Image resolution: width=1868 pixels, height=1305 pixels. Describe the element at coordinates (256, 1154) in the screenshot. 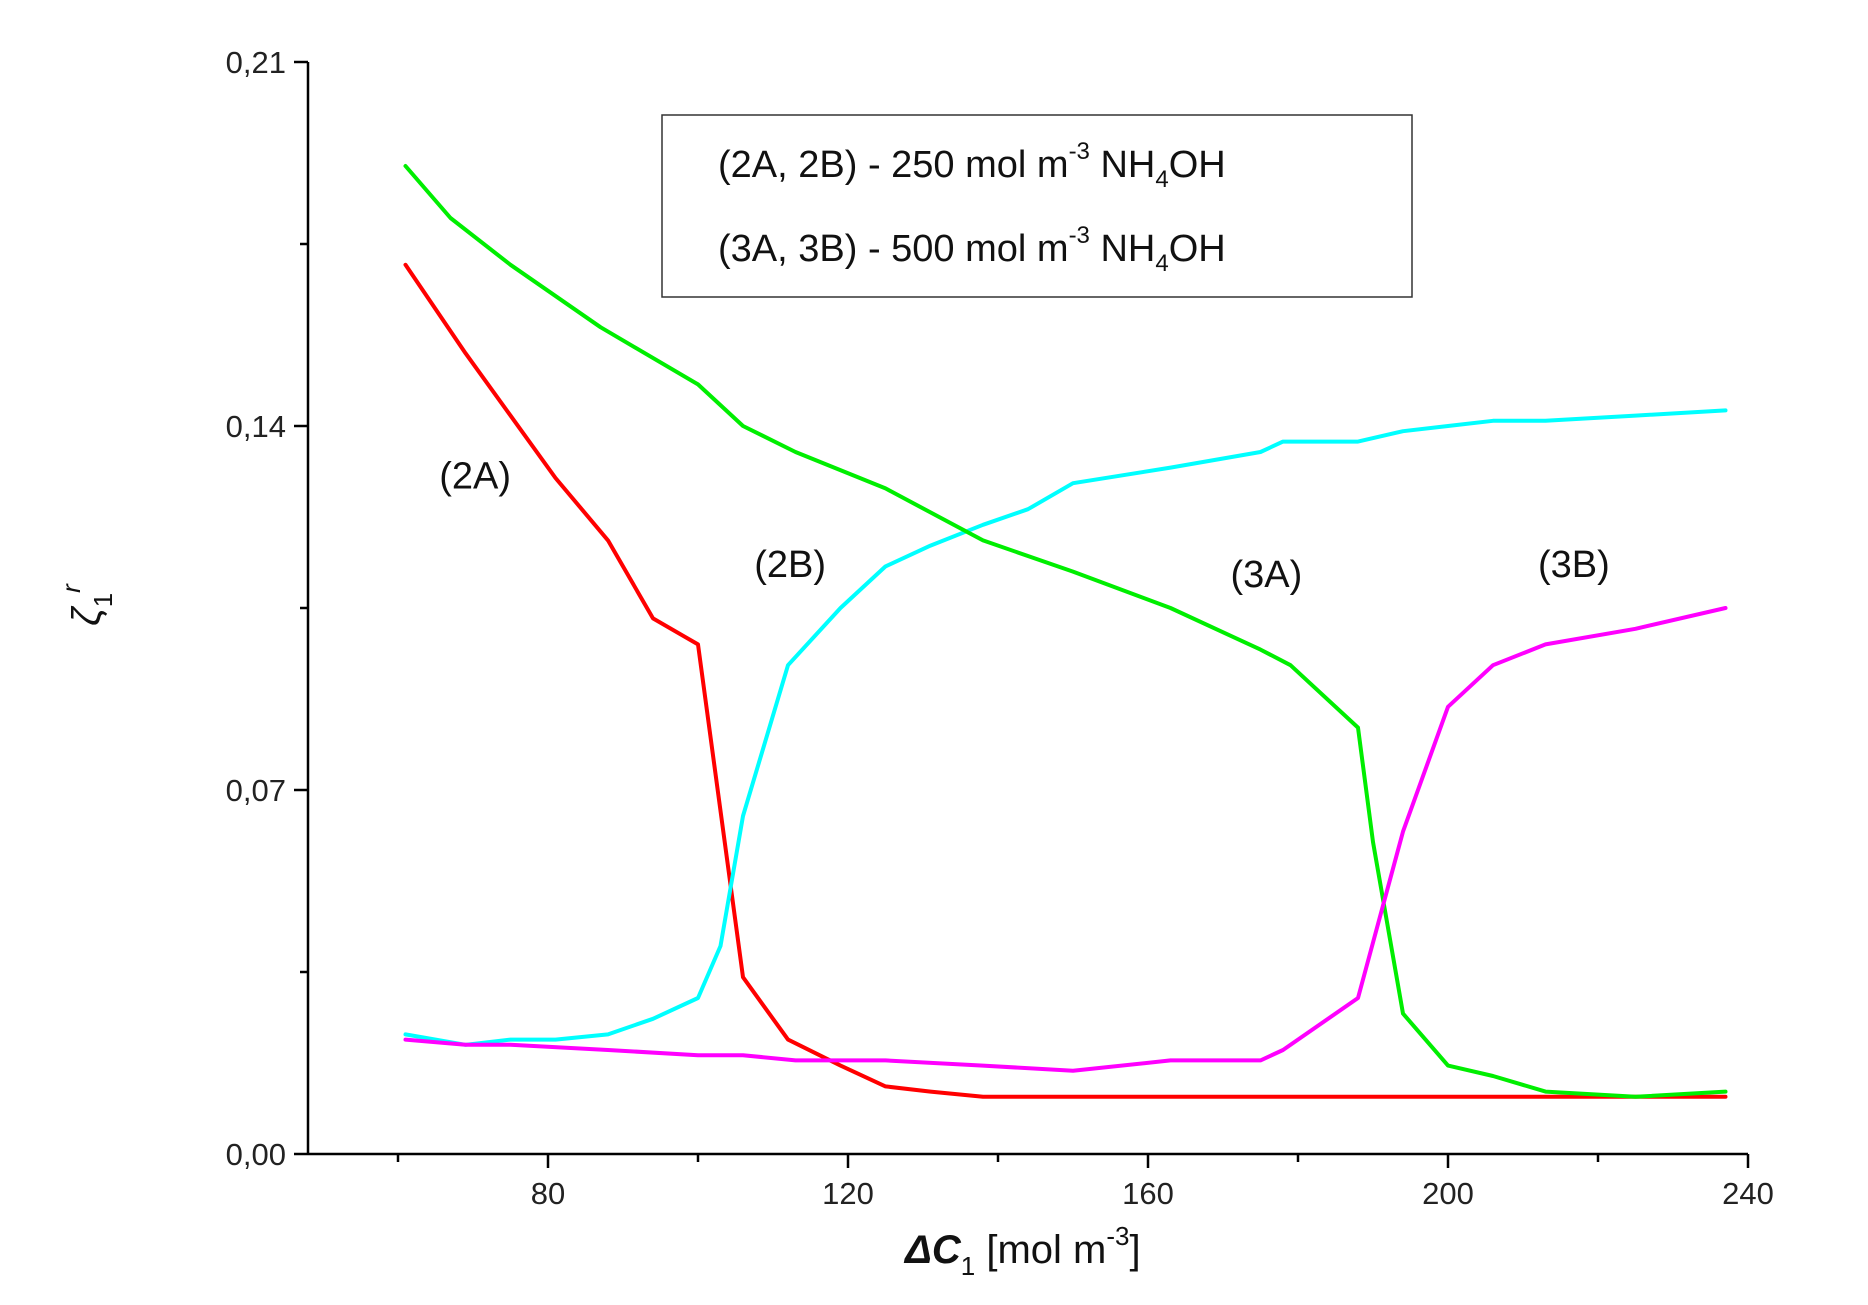

I see `y-tick-label: 0,00` at that location.